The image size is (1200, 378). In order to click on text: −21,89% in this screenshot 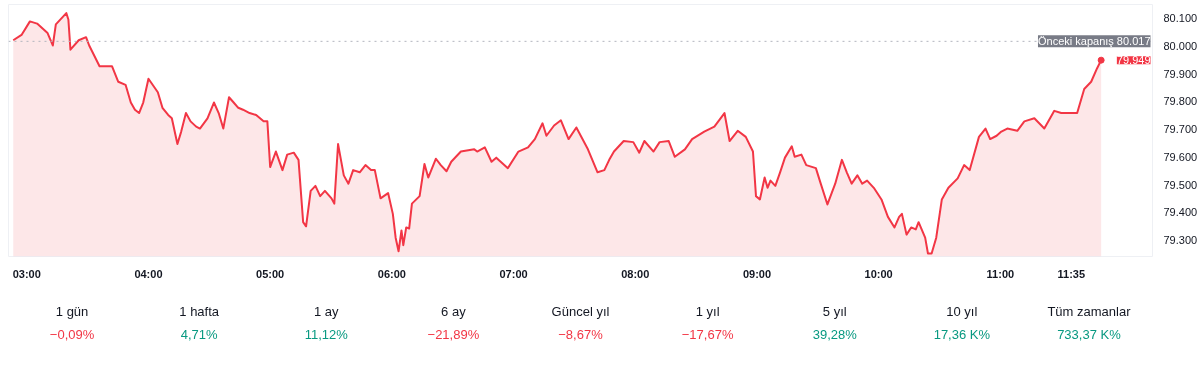, I will do `click(453, 334)`.